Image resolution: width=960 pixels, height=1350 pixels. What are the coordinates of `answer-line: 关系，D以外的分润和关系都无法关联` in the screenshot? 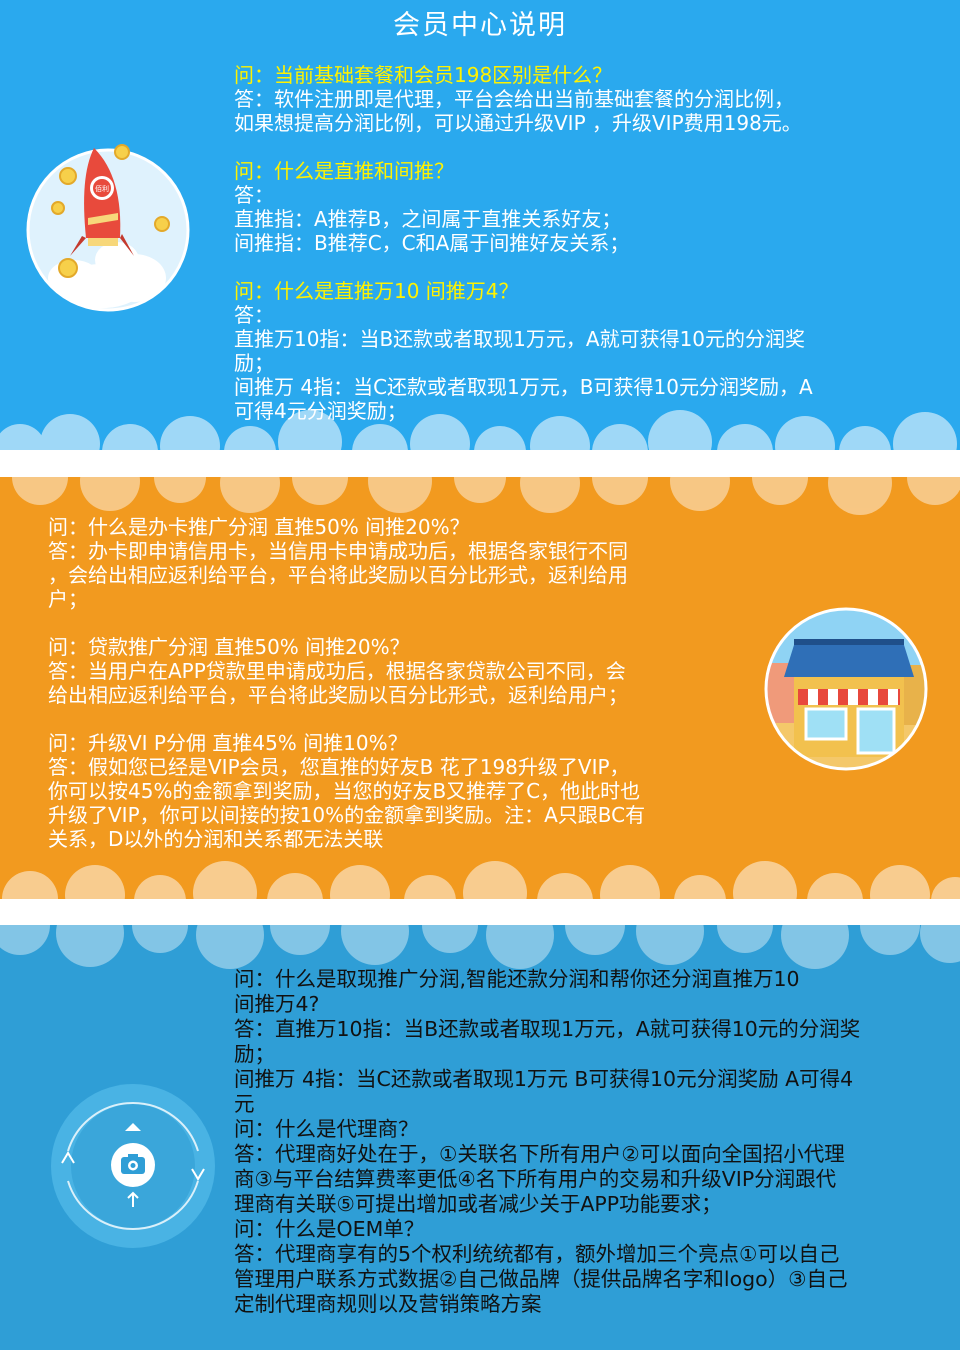 It's located at (216, 839).